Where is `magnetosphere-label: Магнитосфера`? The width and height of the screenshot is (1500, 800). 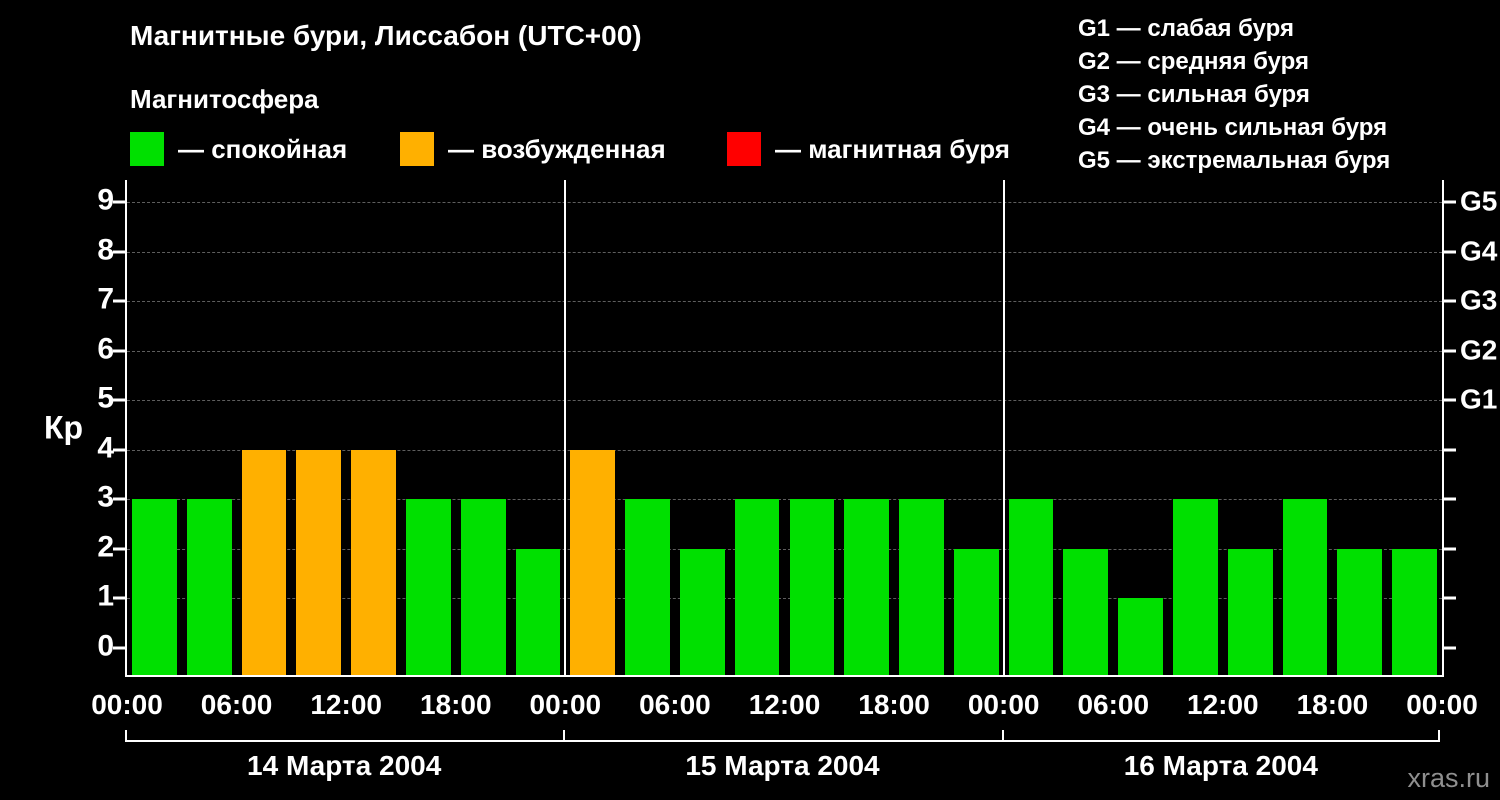
magnetosphere-label: Магнитосфера is located at coordinates (224, 99).